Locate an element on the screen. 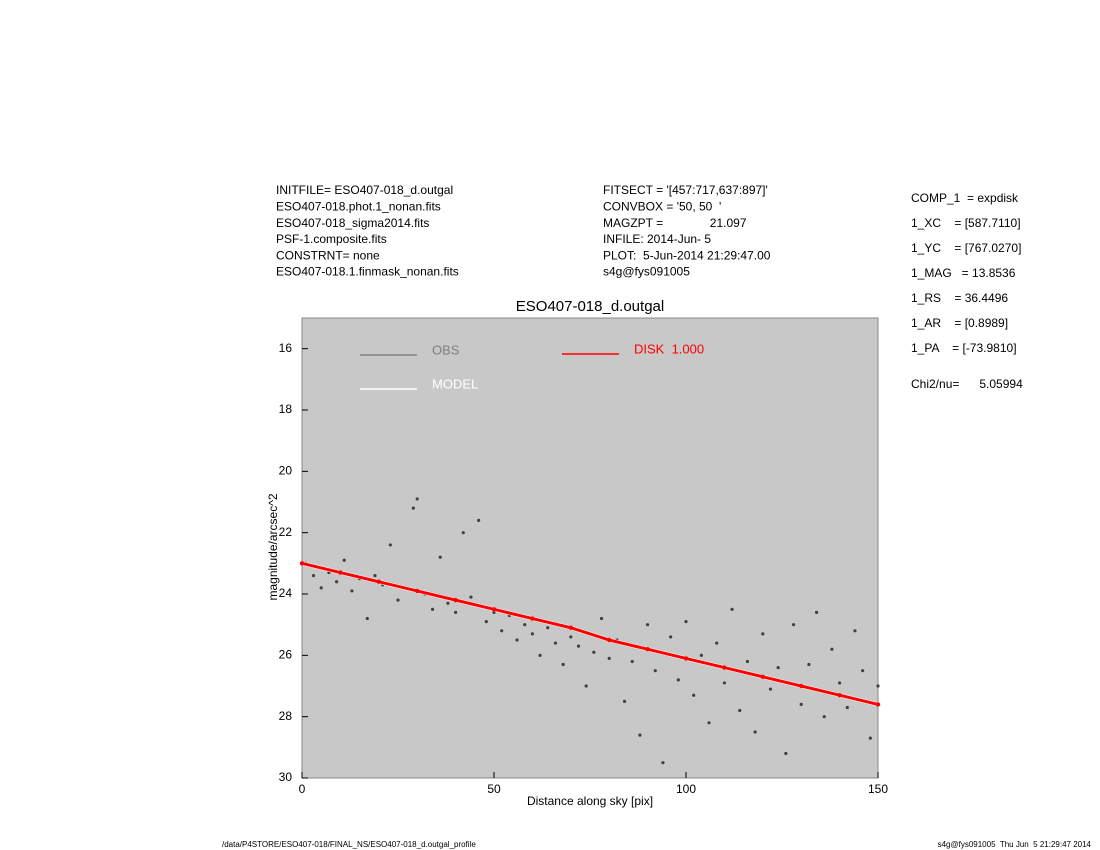 Image resolution: width=1100 pixels, height=850 pixels. y-axis-label: magnitude/arcsec^2 is located at coordinates (273, 546).